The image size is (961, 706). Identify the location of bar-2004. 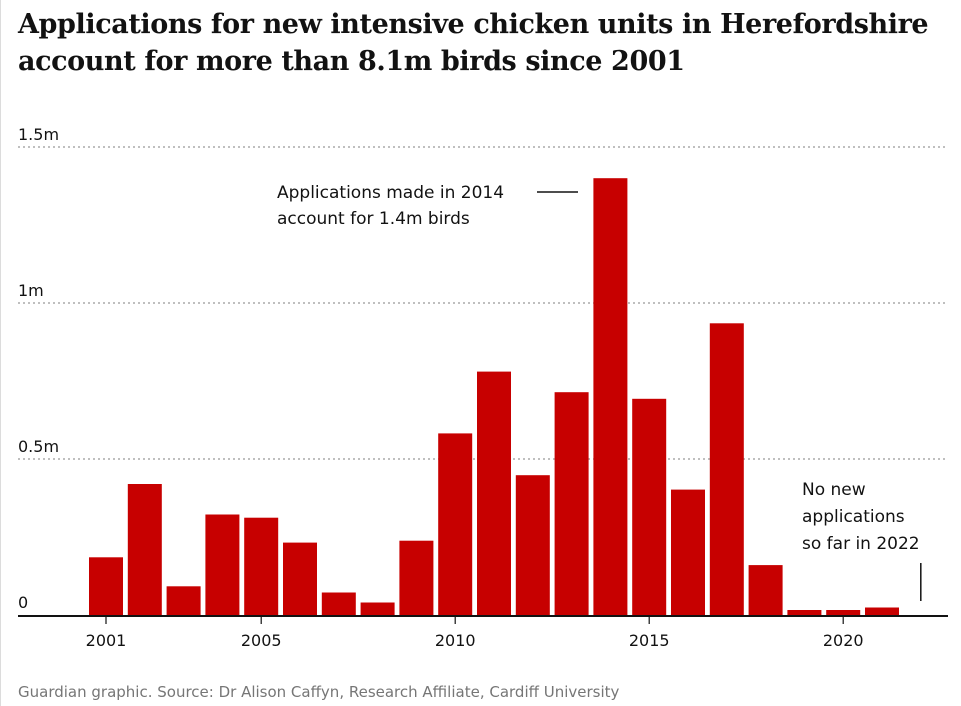
(222, 564).